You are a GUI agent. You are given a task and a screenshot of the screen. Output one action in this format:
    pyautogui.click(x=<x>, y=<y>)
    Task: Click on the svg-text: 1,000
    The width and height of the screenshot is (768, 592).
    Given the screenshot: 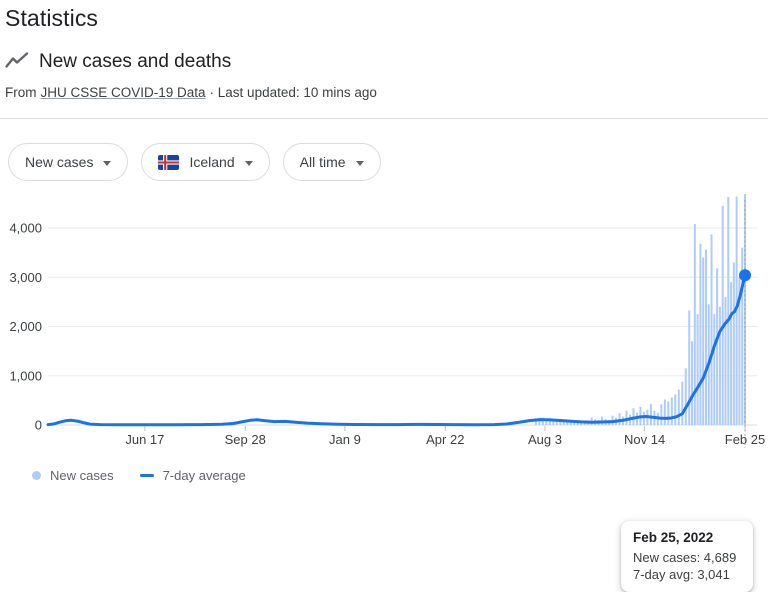 What is the action you would take?
    pyautogui.click(x=25, y=375)
    